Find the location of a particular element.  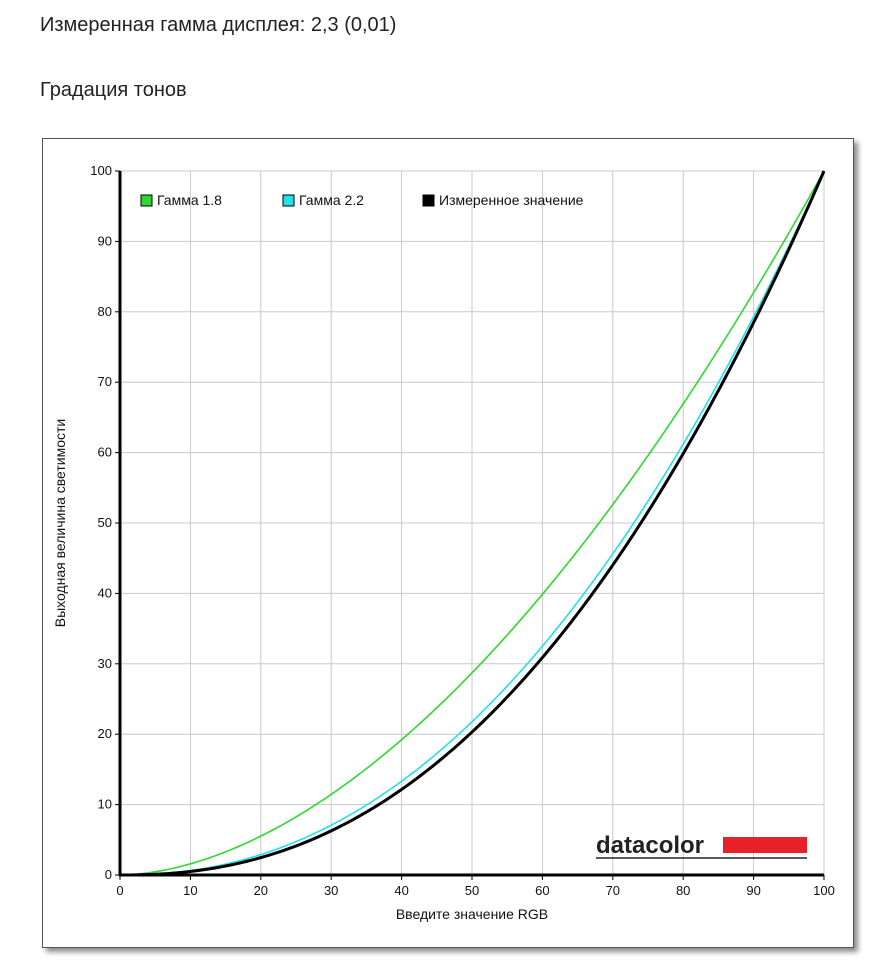

x-tick-label: 100 is located at coordinates (824, 890).